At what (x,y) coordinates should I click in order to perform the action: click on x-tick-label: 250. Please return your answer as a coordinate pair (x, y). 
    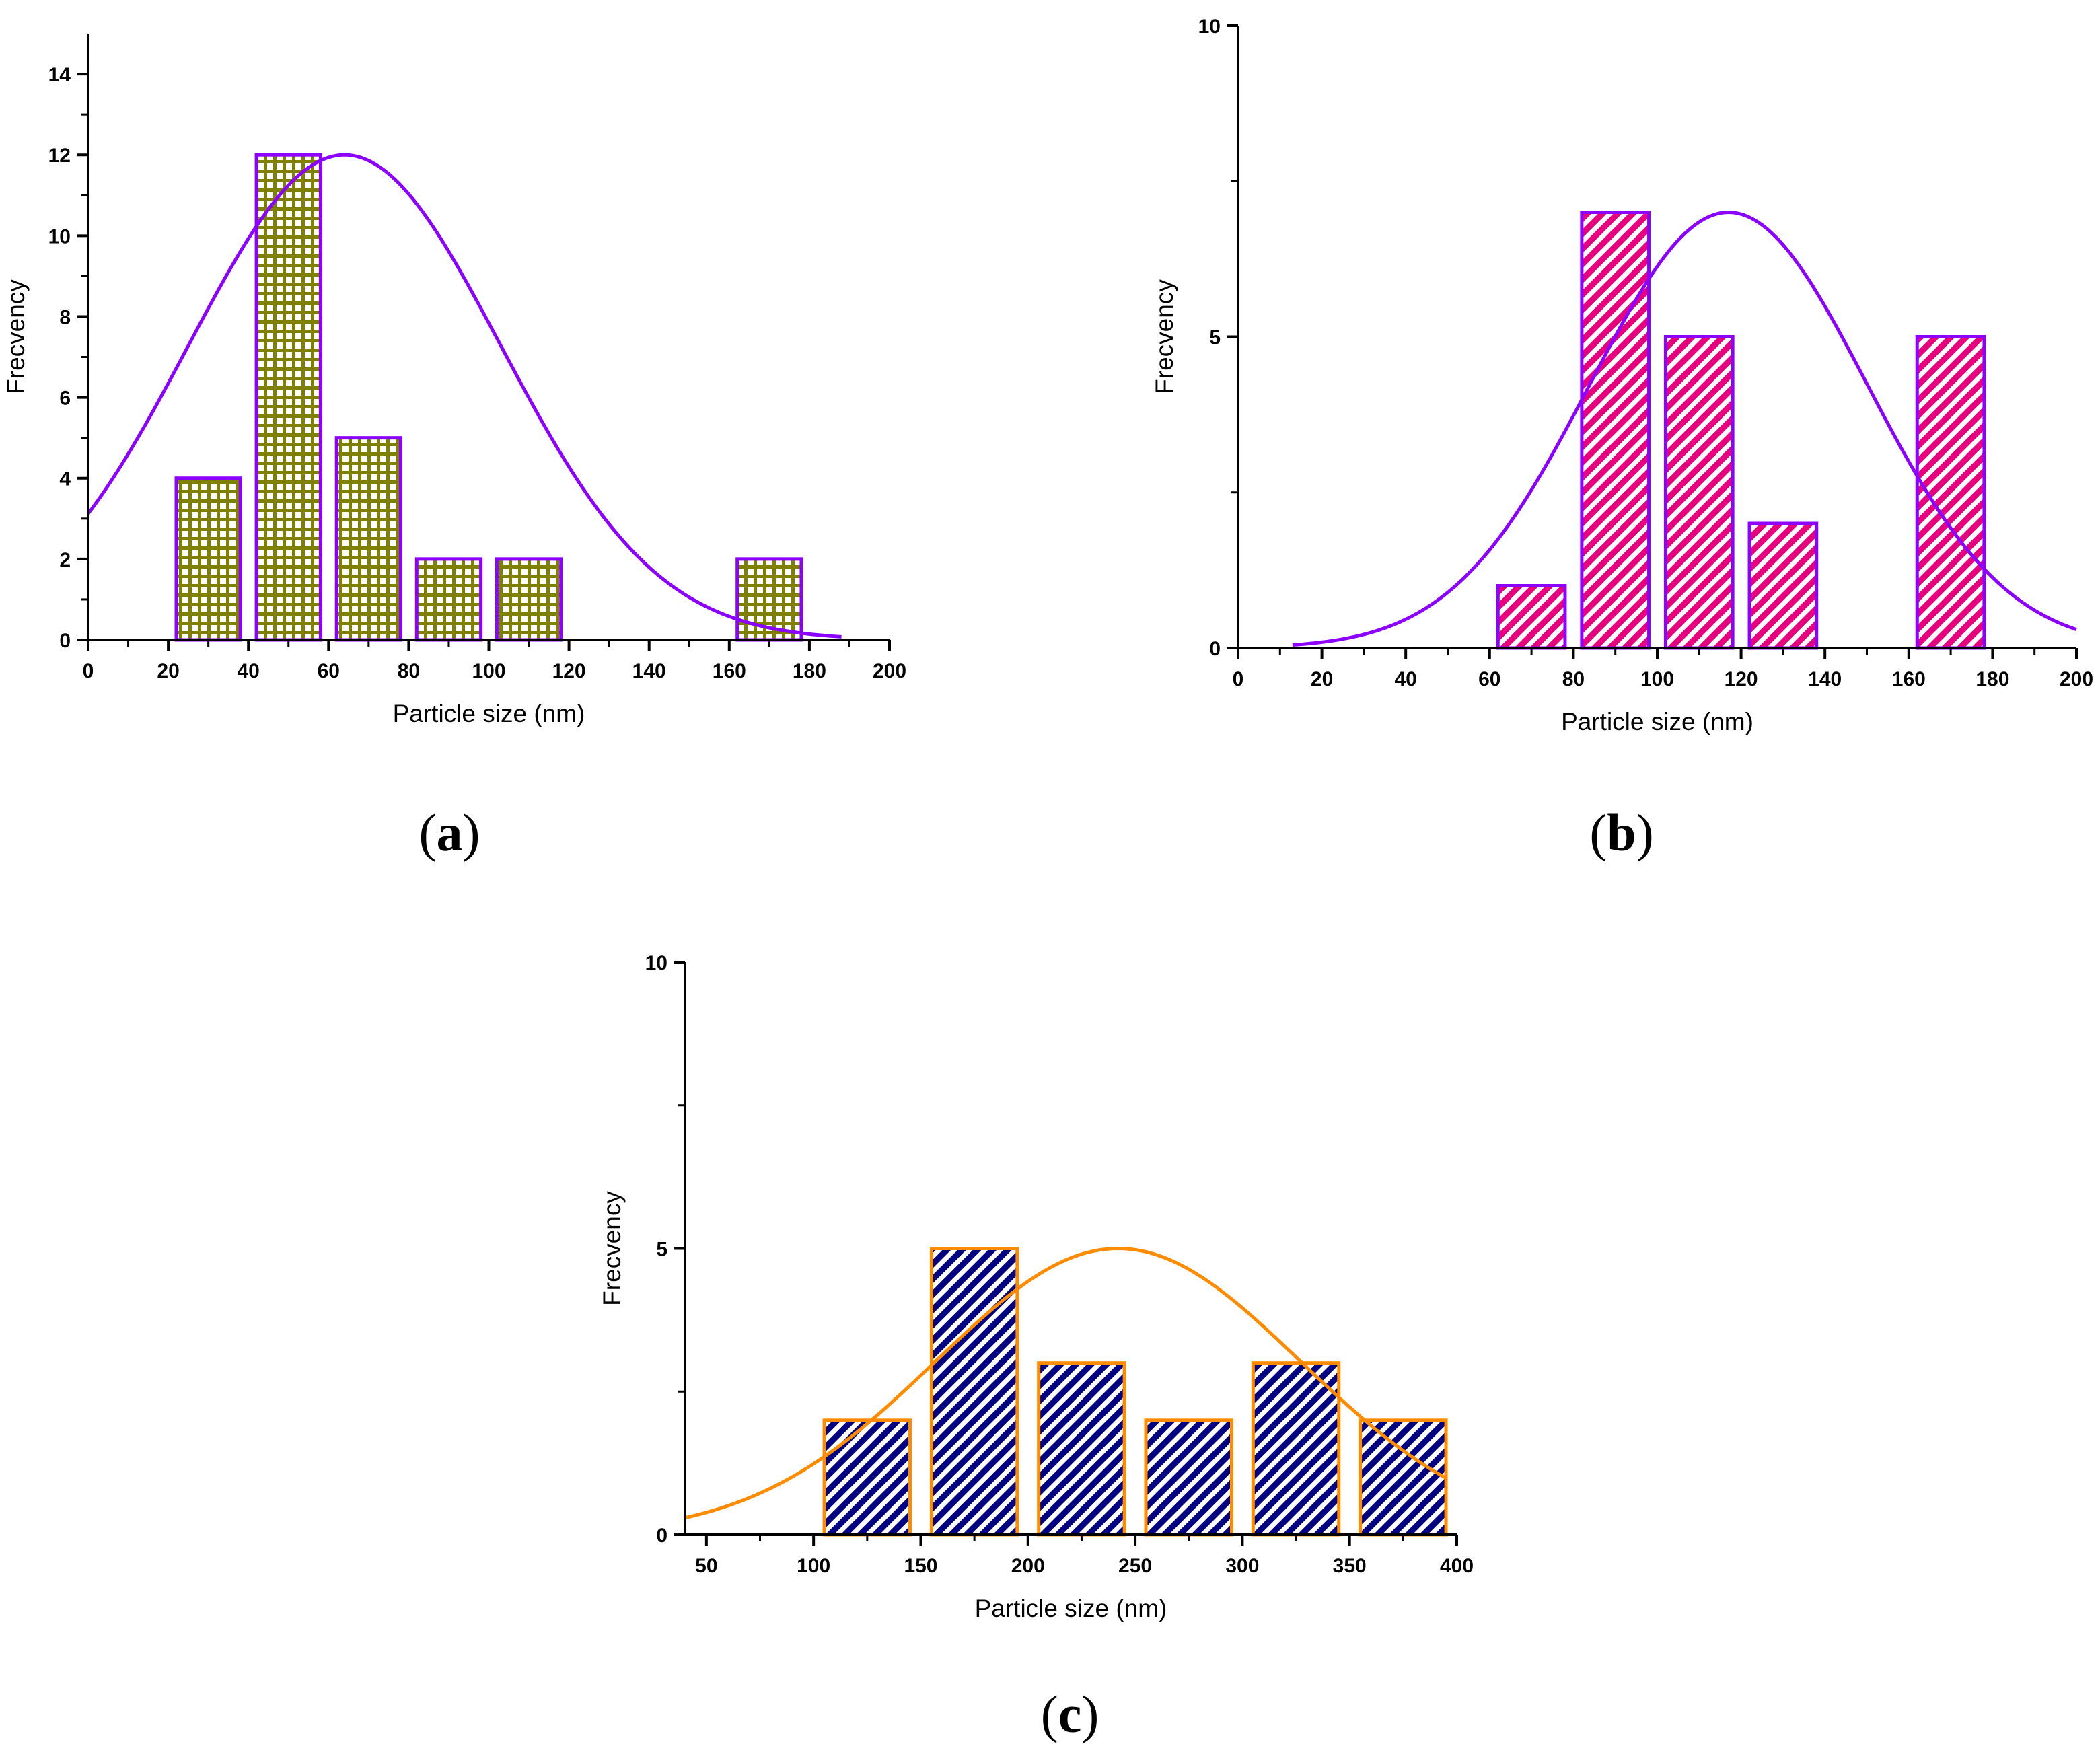
    Looking at the image, I should click on (1135, 1566).